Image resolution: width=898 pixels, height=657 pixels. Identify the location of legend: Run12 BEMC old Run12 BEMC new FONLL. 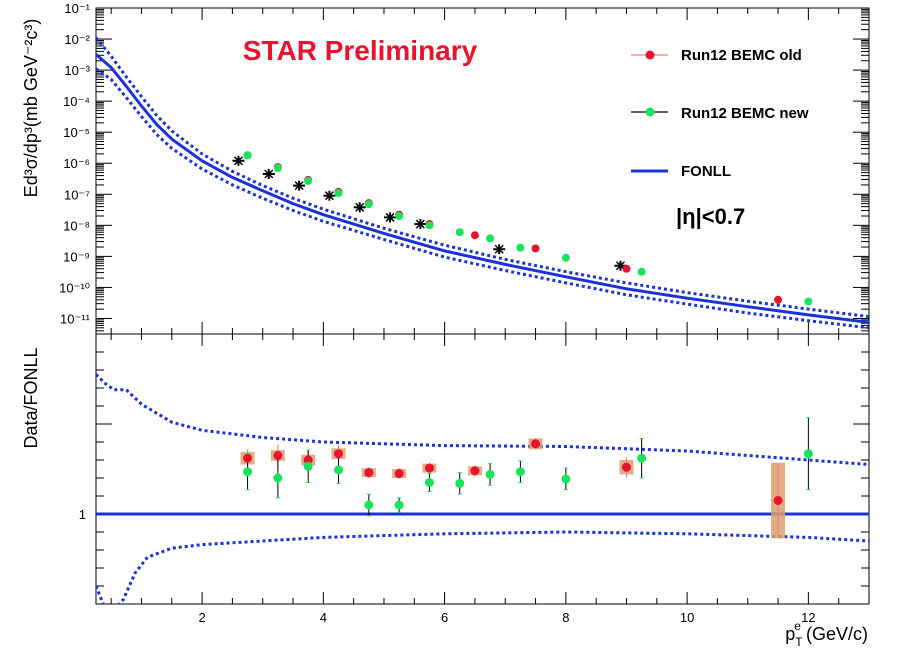
(720, 113).